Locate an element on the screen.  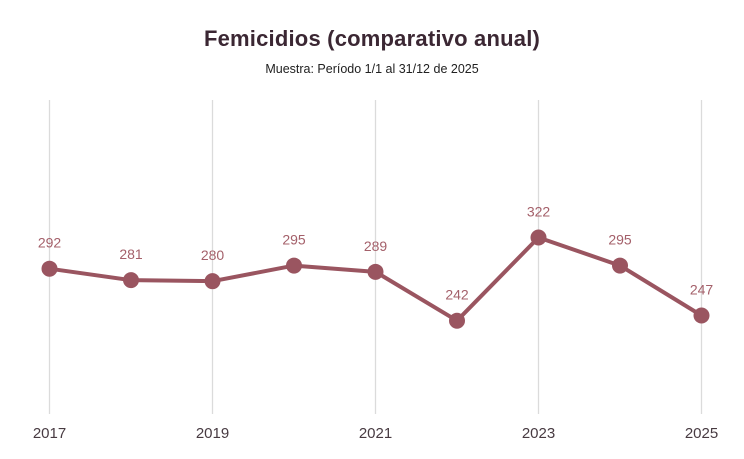
value-label: 292 is located at coordinates (50, 243).